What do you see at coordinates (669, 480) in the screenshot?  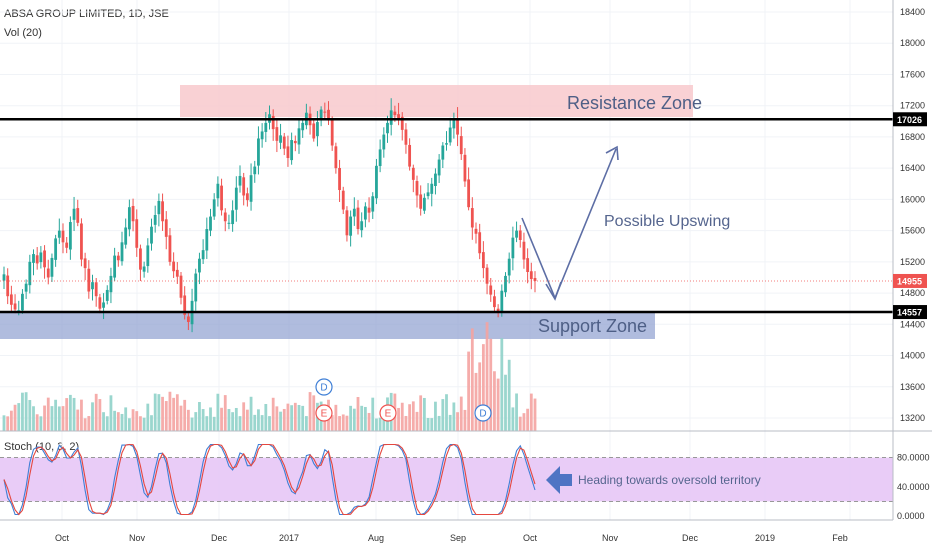 I see `oversold-note: Heading towards oversold territory` at bounding box center [669, 480].